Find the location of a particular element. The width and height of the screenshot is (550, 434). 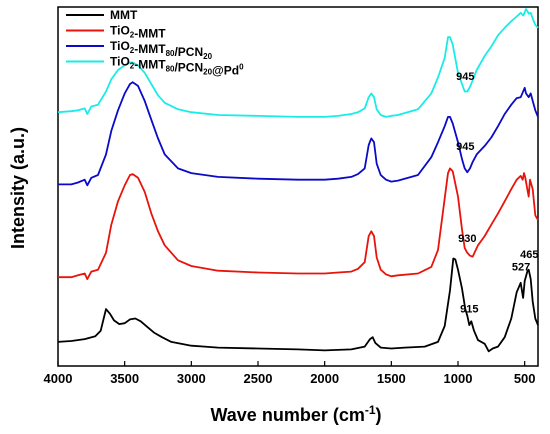

peak-label: 465 is located at coordinates (529, 255).